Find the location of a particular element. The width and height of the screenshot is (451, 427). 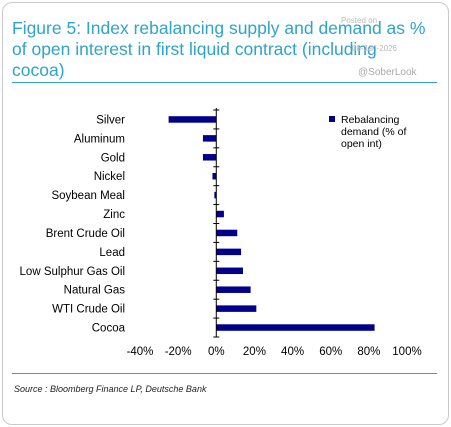

x-tick-label: 0% is located at coordinates (216, 352).